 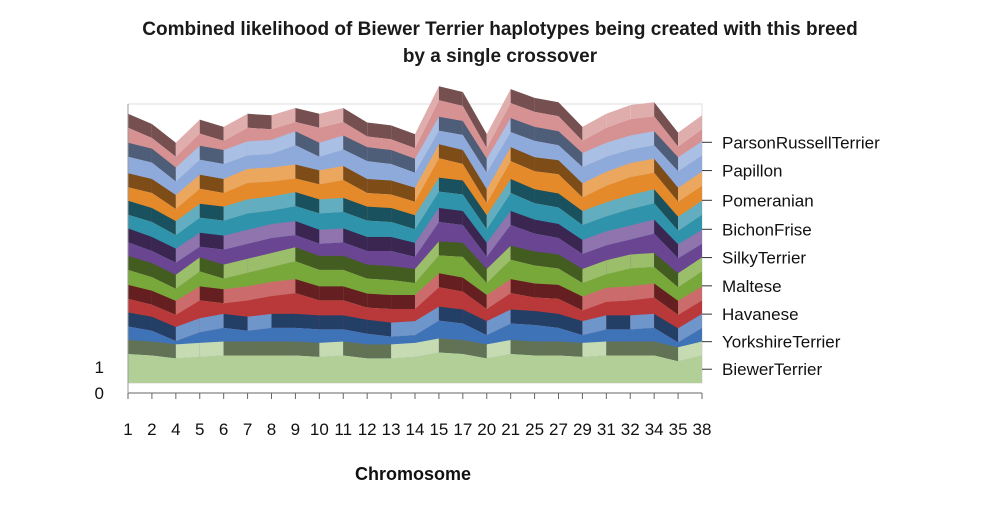 What do you see at coordinates (606, 429) in the screenshot?
I see `x-tick-label-31: 31` at bounding box center [606, 429].